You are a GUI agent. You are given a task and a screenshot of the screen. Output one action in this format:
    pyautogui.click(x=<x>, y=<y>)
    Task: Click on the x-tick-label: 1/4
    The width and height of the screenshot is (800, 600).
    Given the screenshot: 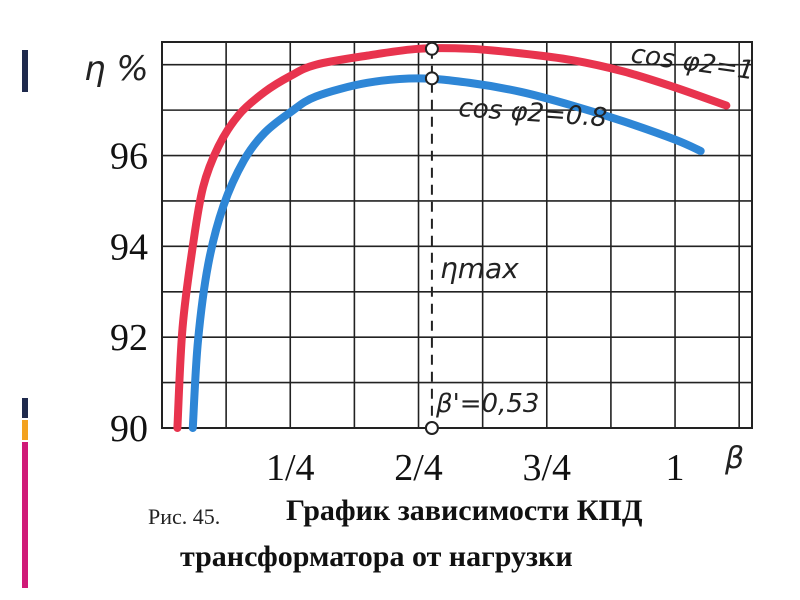 What is the action you would take?
    pyautogui.click(x=290, y=468)
    